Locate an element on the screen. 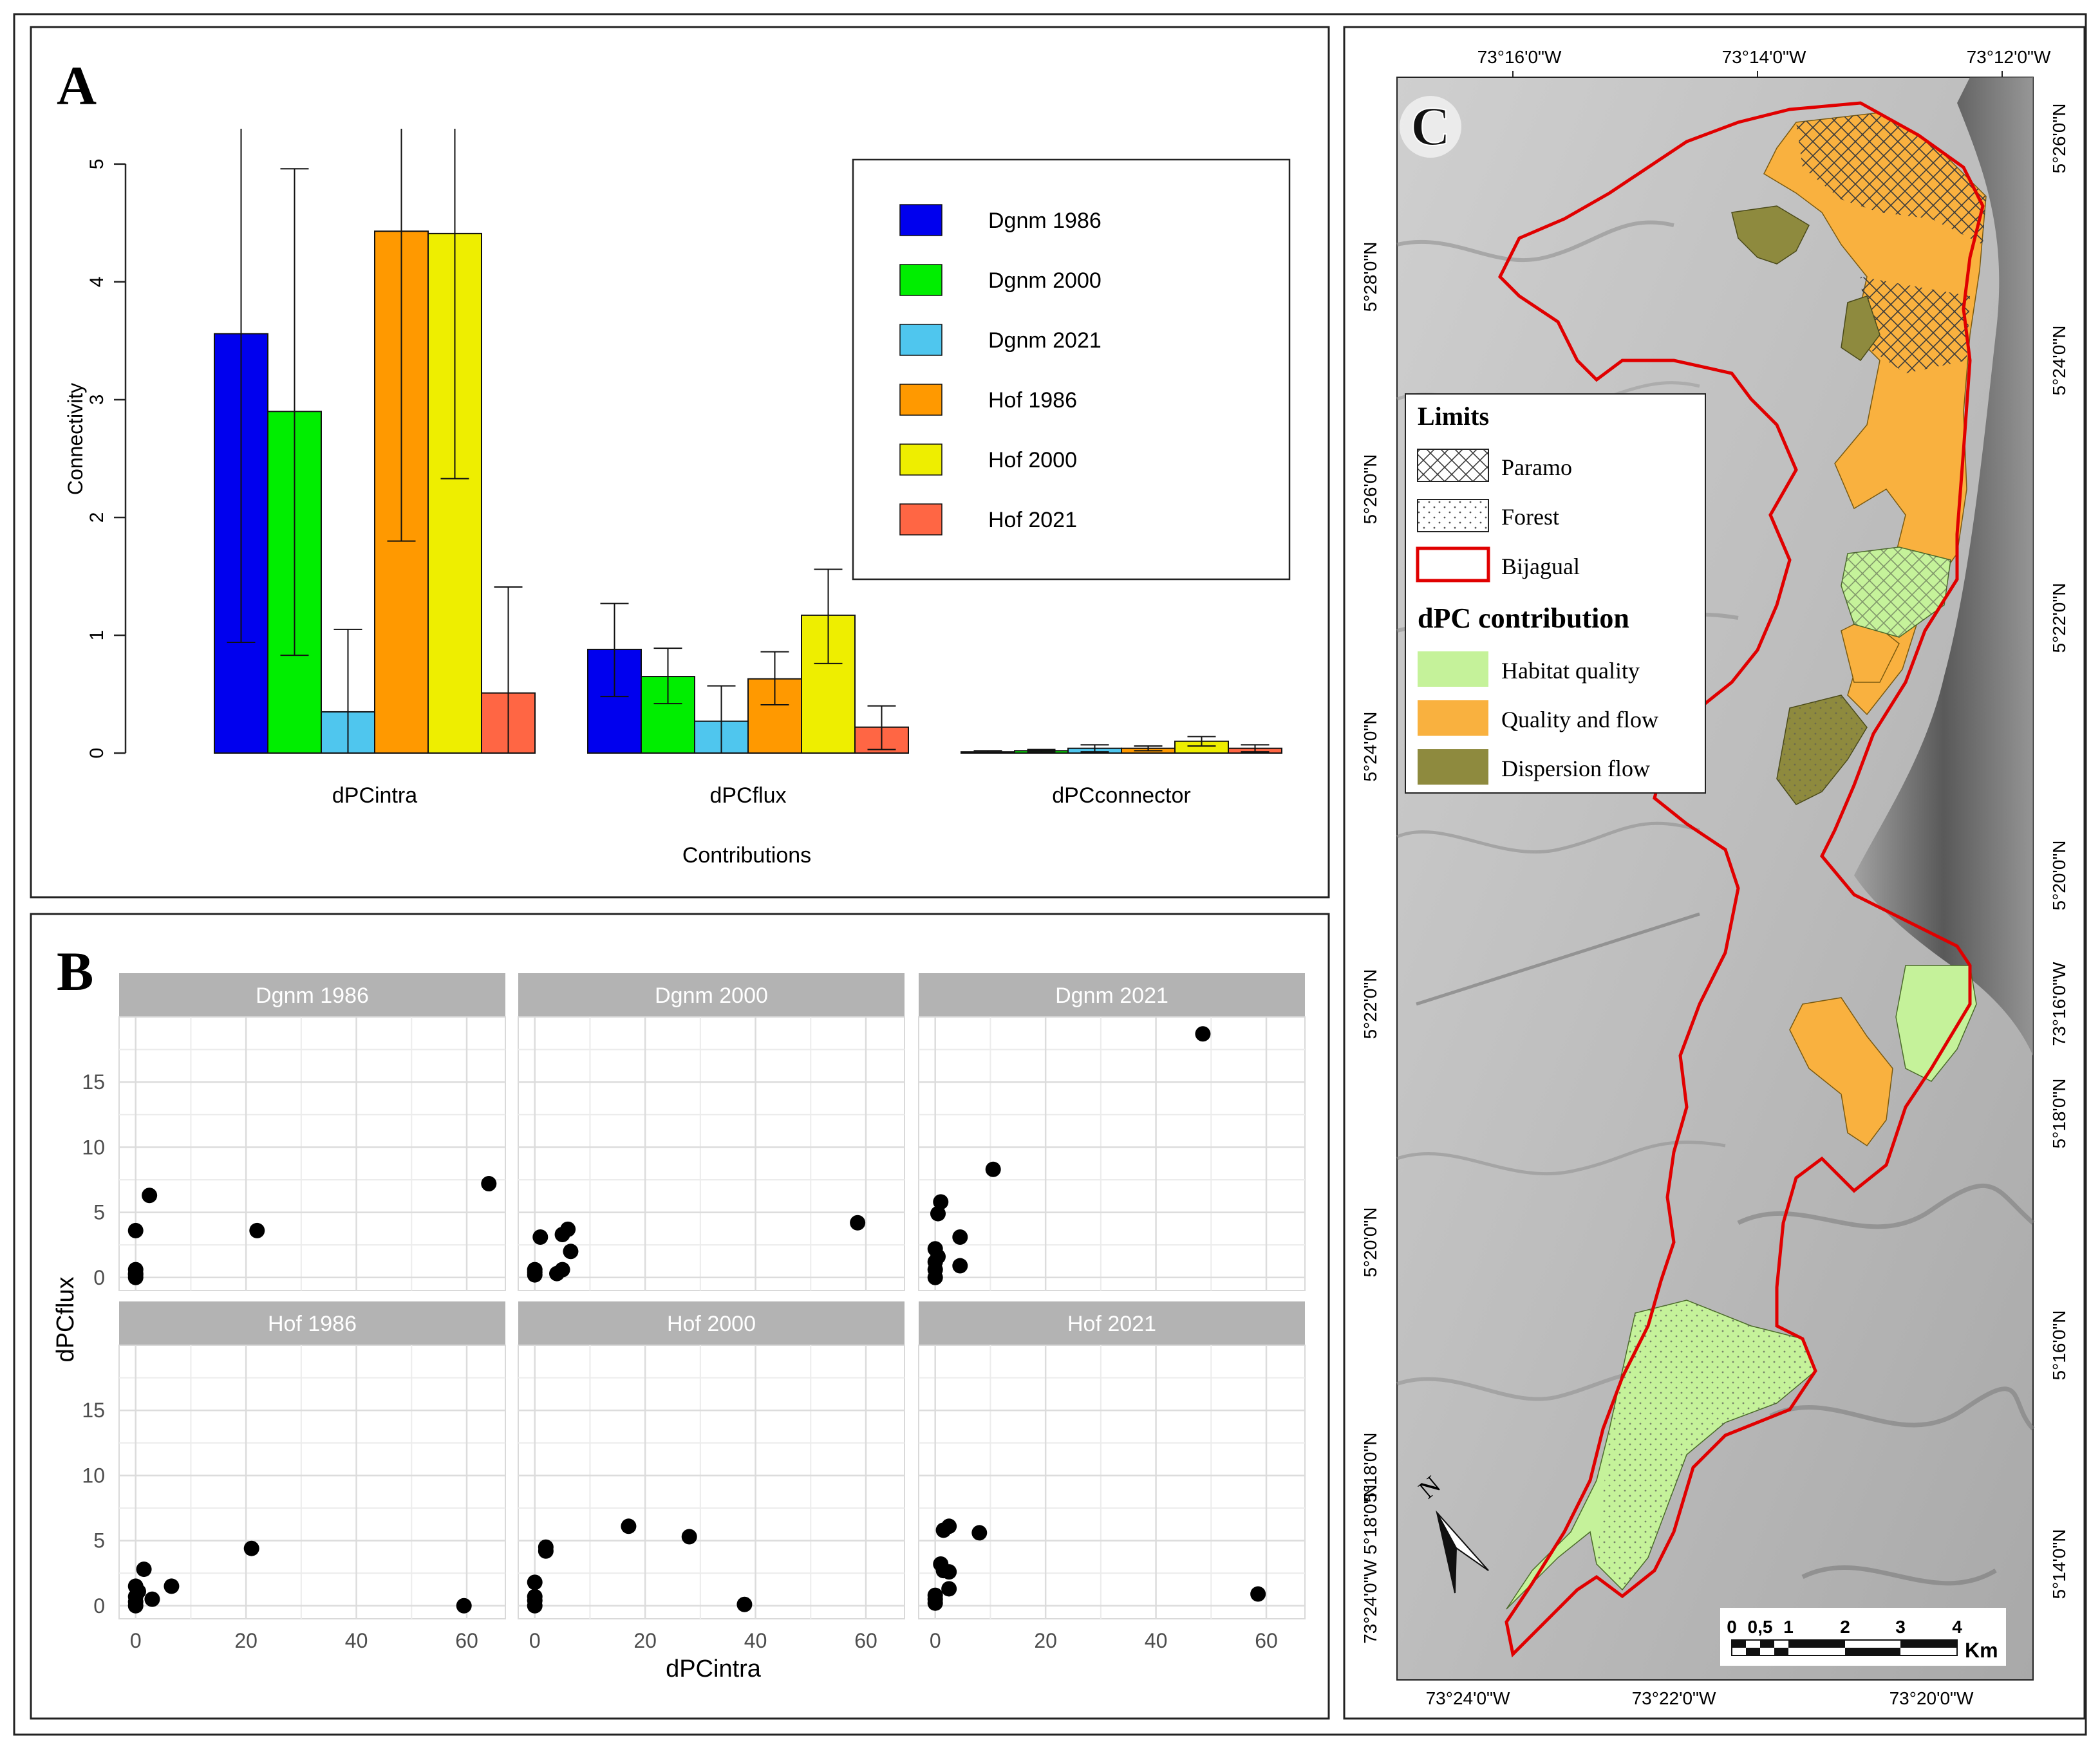 The image size is (2100, 1752). panel-a-y-tick-label: 1 is located at coordinates (97, 635).